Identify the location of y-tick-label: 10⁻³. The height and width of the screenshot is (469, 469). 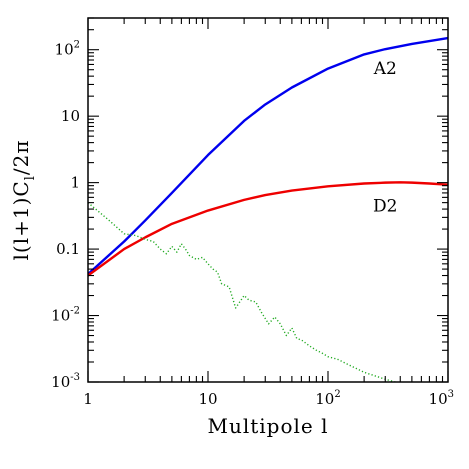
(65, 381).